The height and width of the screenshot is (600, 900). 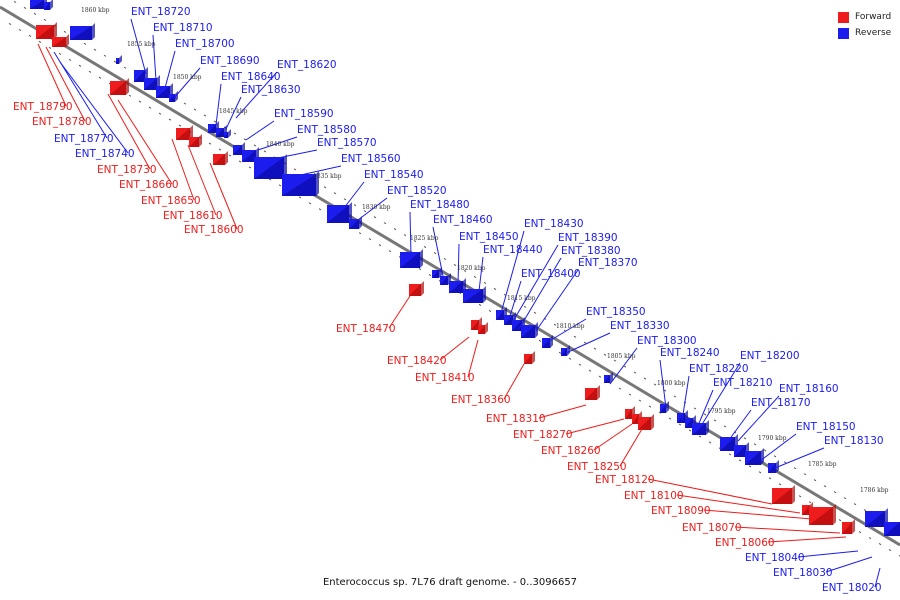 What do you see at coordinates (745, 543) in the screenshot?
I see `gene-label-ent-18060: ENT_18060` at bounding box center [745, 543].